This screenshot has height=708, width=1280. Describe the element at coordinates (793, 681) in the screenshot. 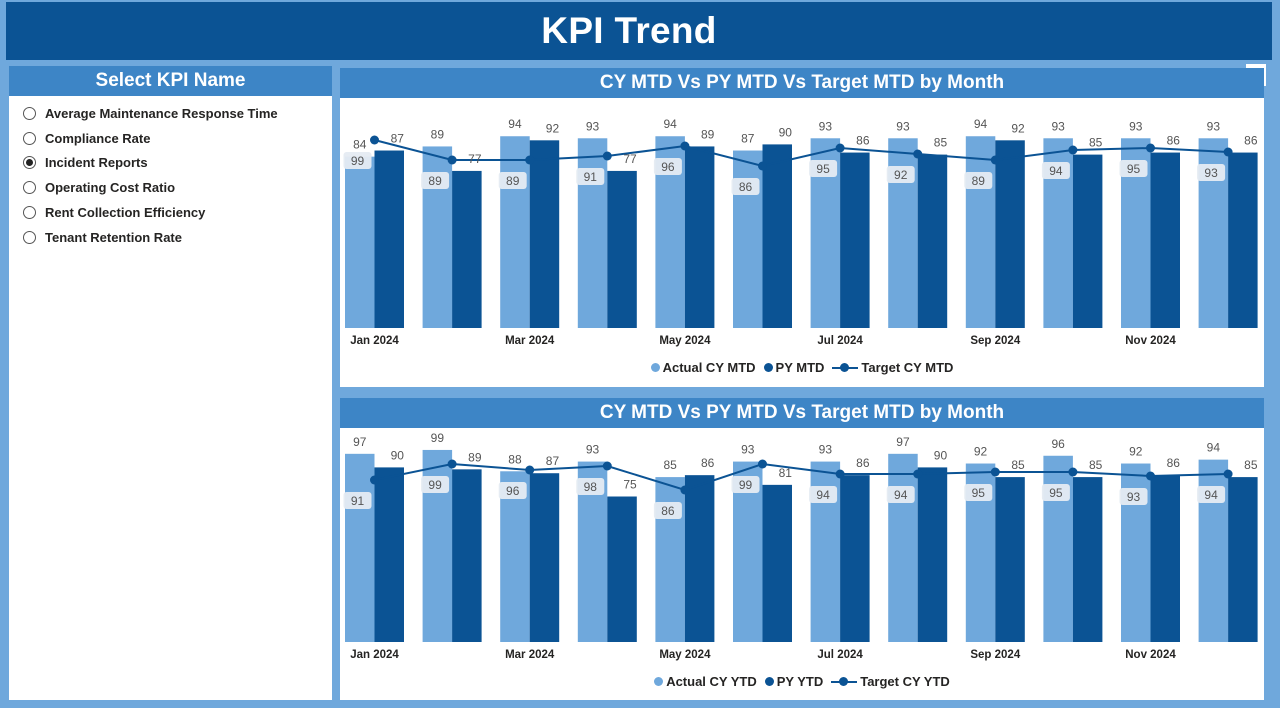

I see `legend-item-prior: PY YTD` at that location.